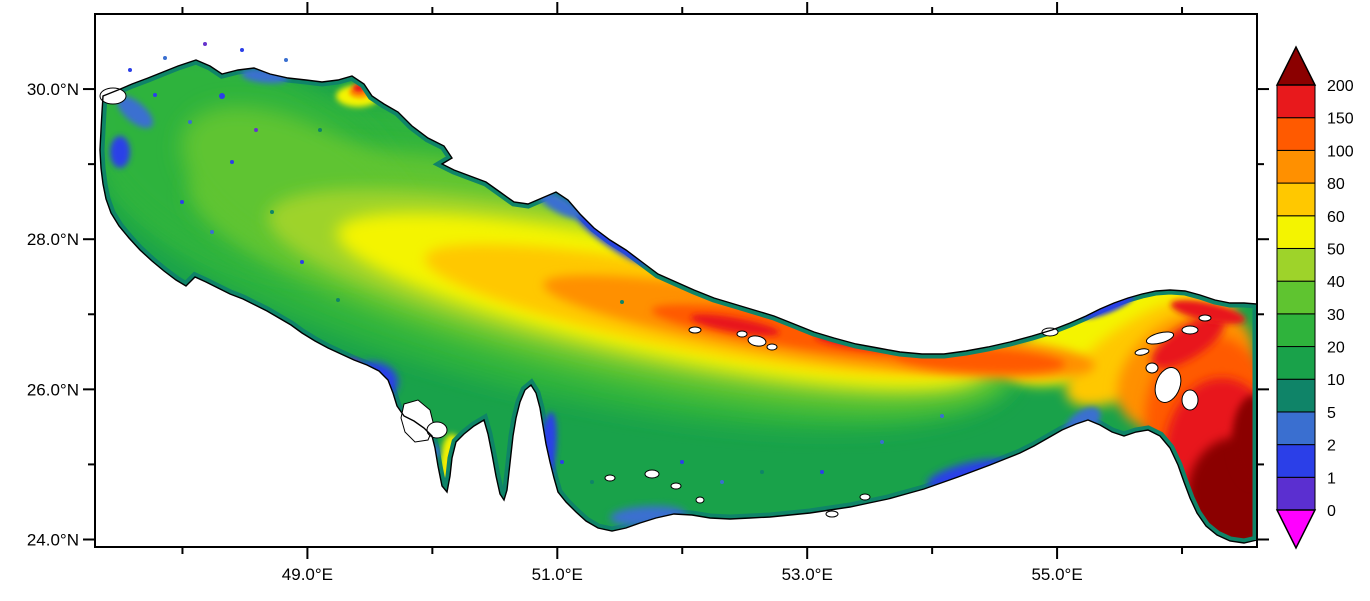 The image size is (1370, 601). I want to click on y-tick-label: 28.0°N, so click(53, 239).